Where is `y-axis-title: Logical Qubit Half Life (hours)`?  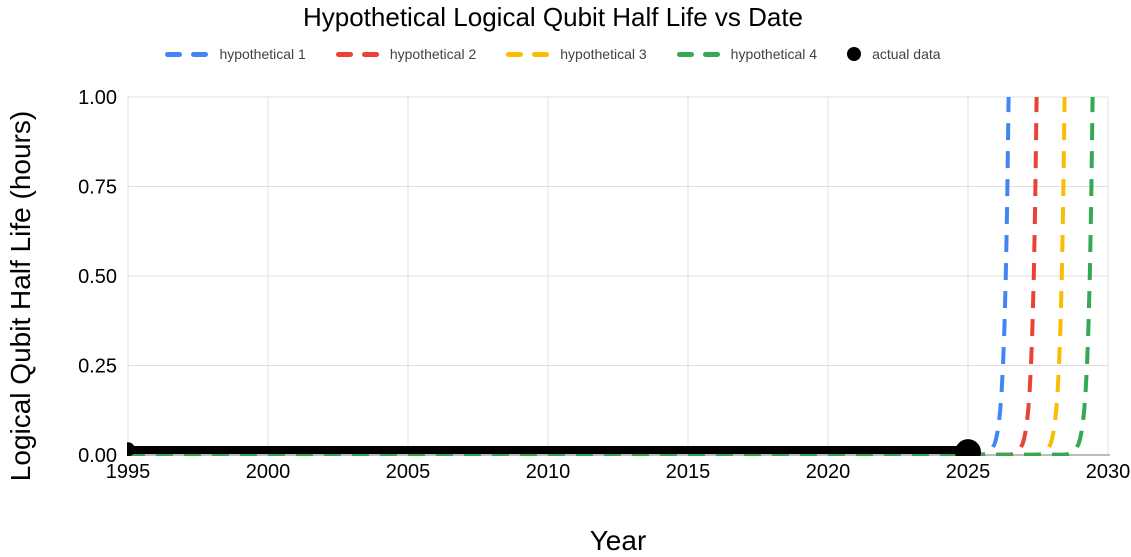
y-axis-title: Logical Qubit Half Life (hours) is located at coordinates (20, 296).